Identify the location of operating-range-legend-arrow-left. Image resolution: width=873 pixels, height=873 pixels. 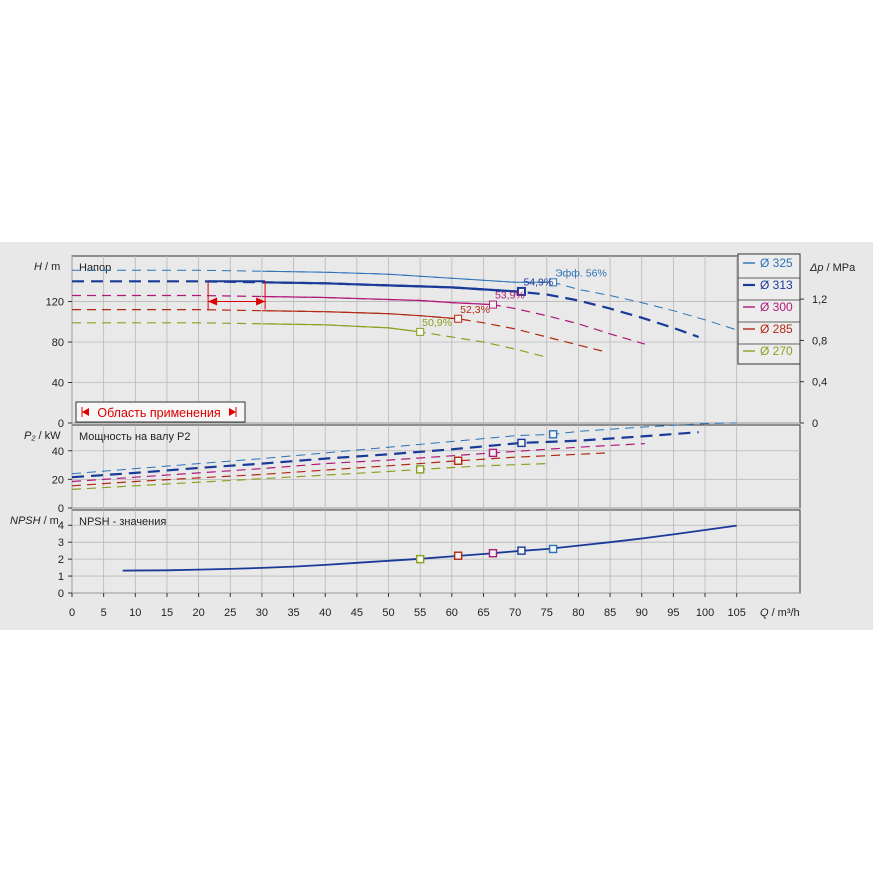
(85, 412).